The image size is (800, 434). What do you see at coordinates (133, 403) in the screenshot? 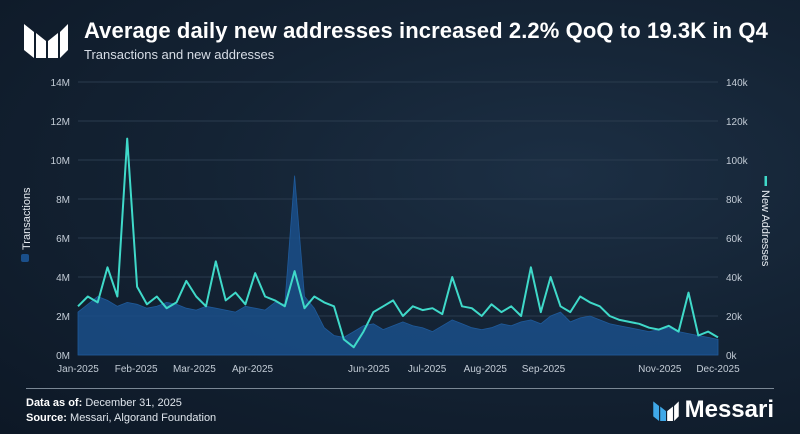
I see `data-as-of-value: December 31, 2025` at bounding box center [133, 403].